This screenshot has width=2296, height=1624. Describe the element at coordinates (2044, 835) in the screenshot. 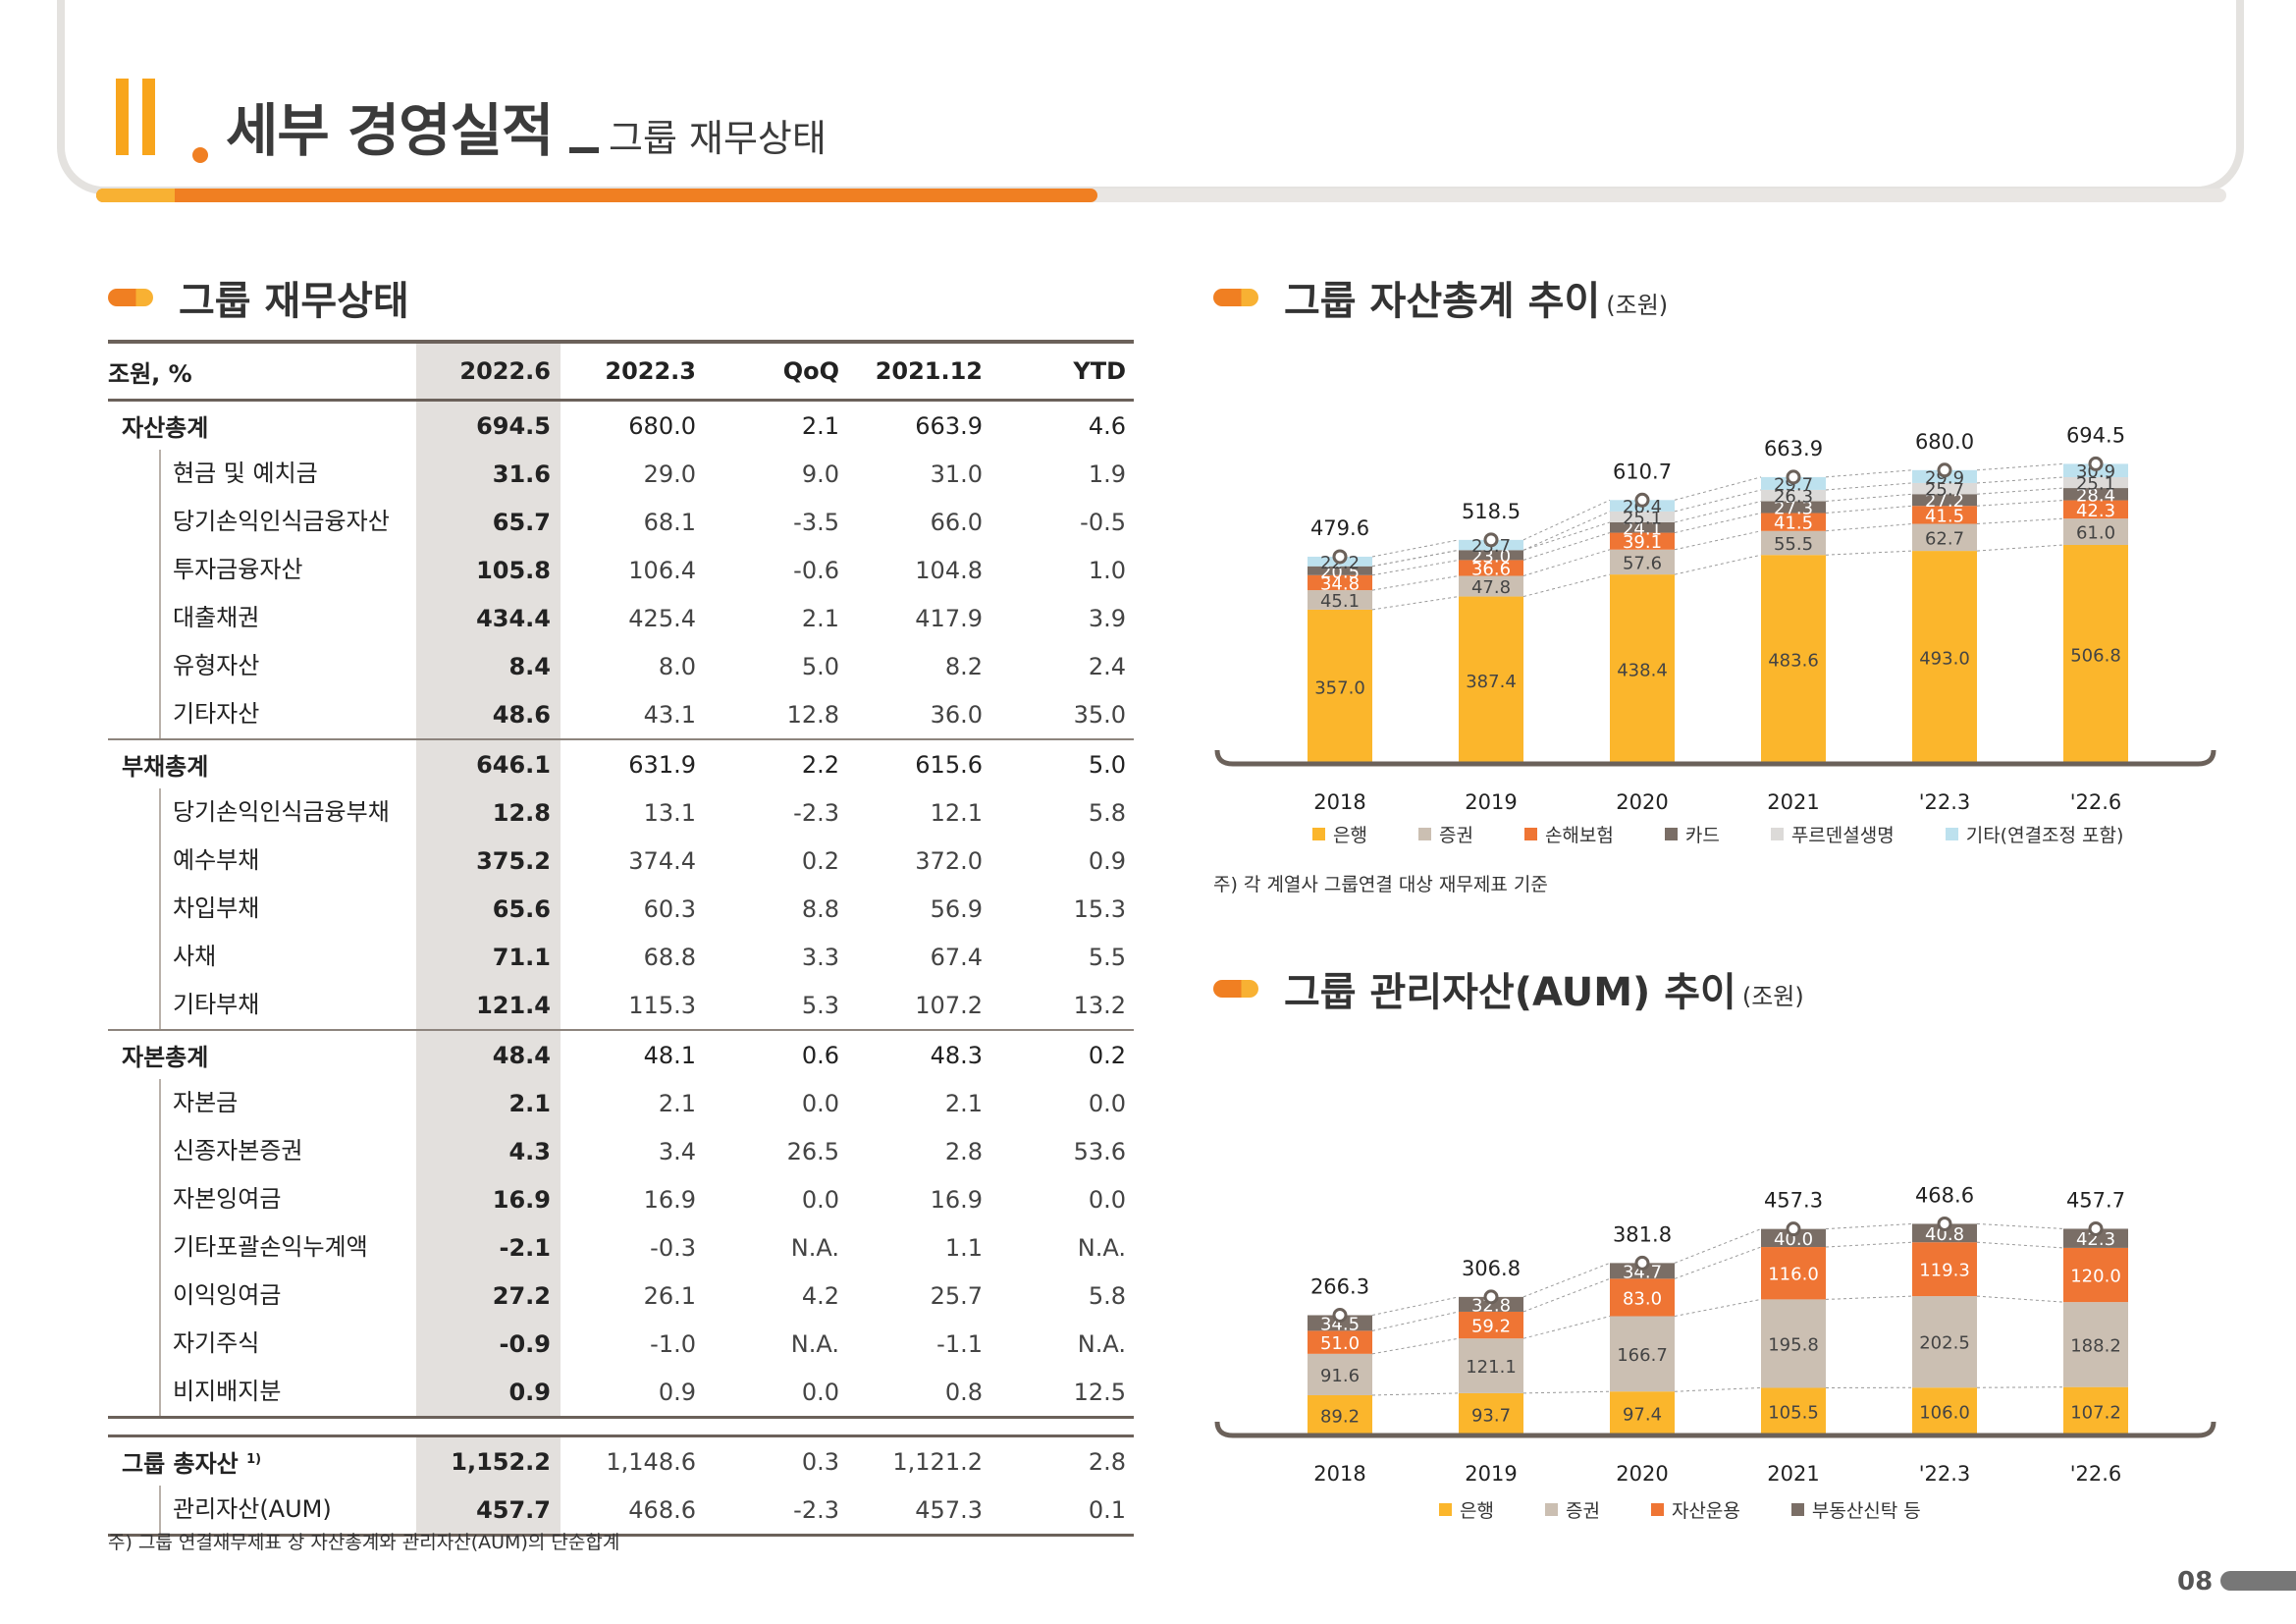

I see `legend-label: 기타(연결조정 포함)` at that location.